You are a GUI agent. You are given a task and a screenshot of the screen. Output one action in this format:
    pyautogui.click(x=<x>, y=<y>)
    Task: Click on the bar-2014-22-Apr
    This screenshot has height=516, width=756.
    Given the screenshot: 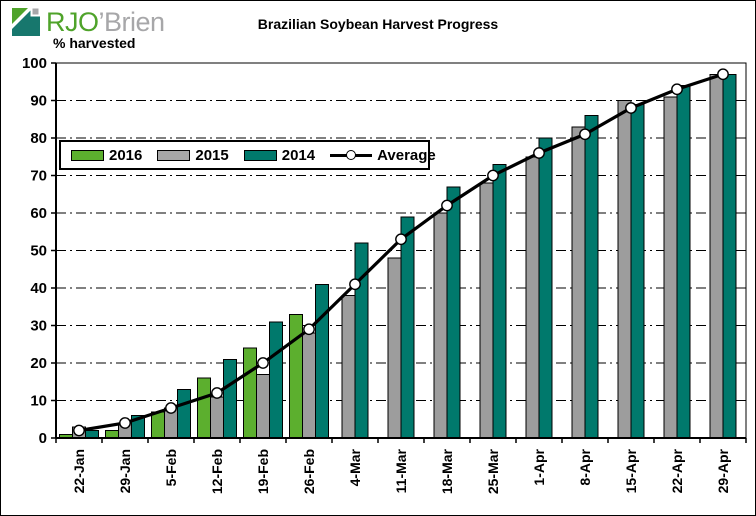 What is the action you would take?
    pyautogui.click(x=683, y=262)
    